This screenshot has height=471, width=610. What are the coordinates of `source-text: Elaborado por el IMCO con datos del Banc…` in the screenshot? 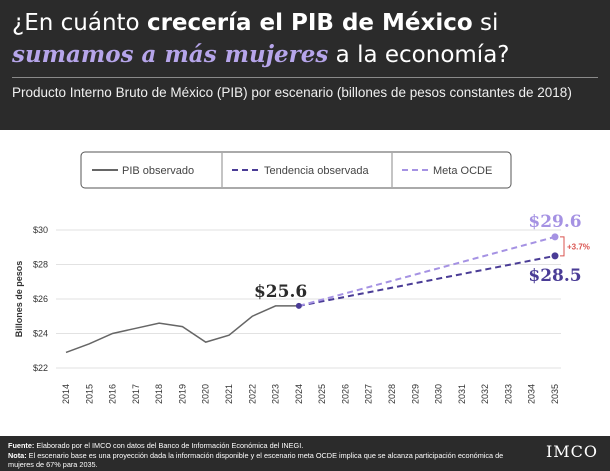 It's located at (169, 445).